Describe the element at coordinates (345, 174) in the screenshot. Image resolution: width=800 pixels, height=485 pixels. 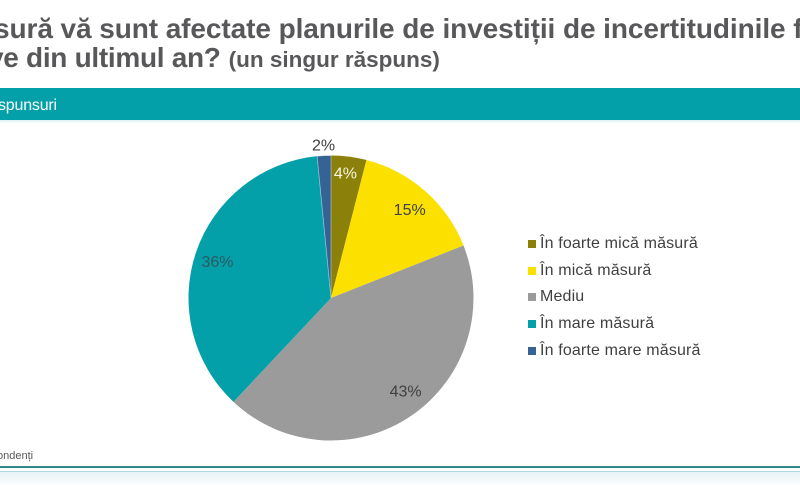
I see `svg-text: 4%` at that location.